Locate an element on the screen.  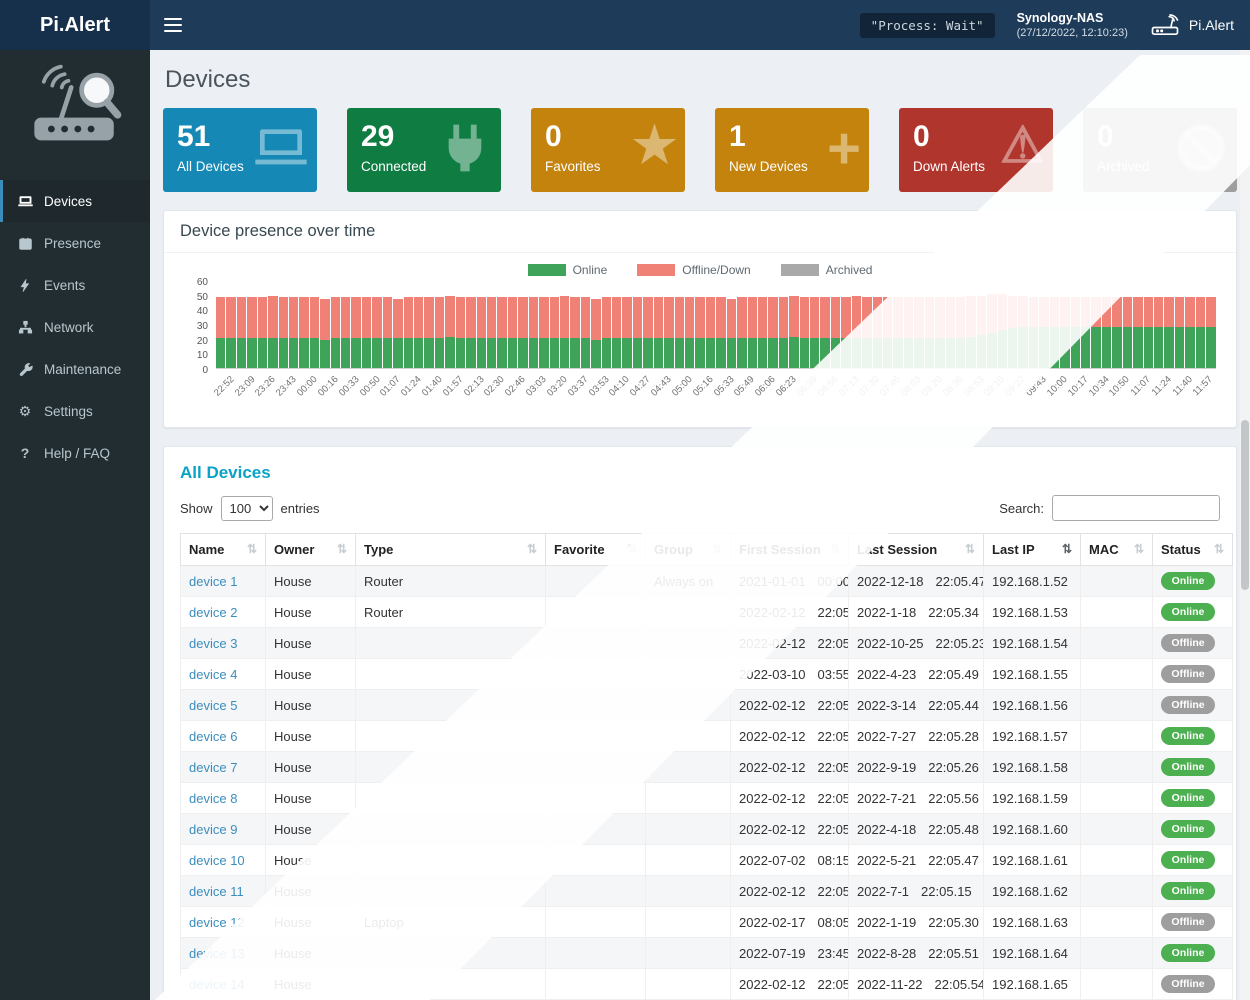
device-link: device 5 is located at coordinates (213, 705).